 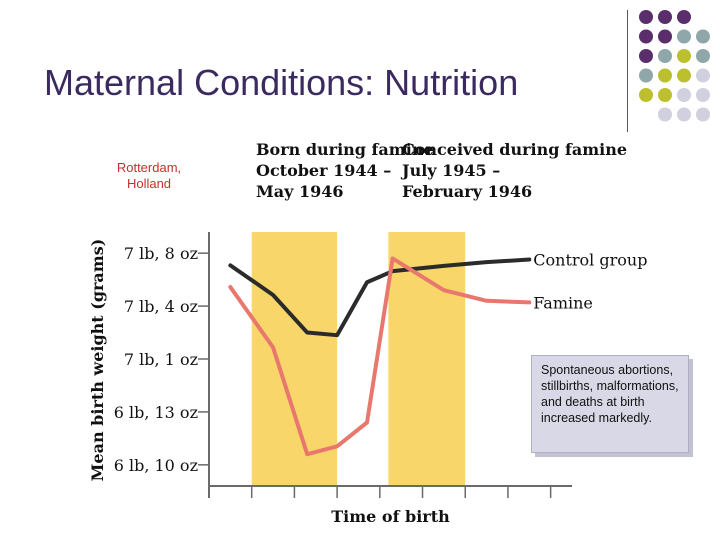 I want to click on location-label: Rotterdam, Holland, so click(x=149, y=175).